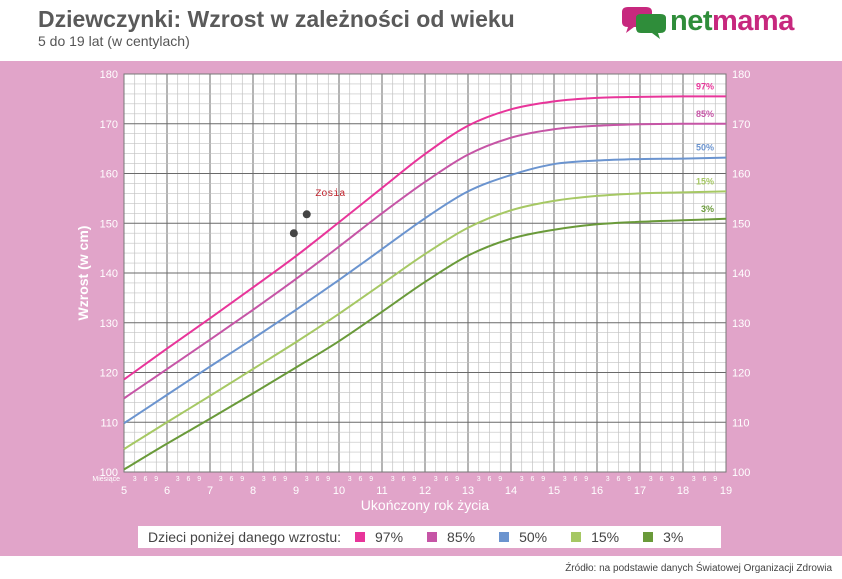 Image resolution: width=842 pixels, height=579 pixels. Describe the element at coordinates (109, 224) in the screenshot. I see `y-tick-label-left: 150` at that location.